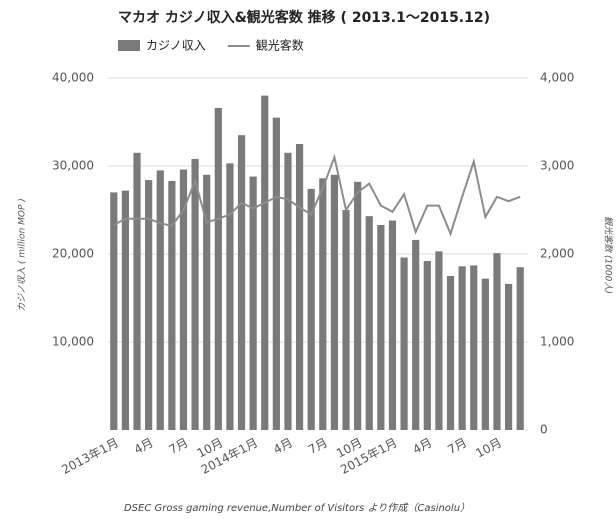 The width and height of the screenshot is (616, 519). What do you see at coordinates (129, 45) in the screenshot?
I see `legend-swatch` at bounding box center [129, 45].